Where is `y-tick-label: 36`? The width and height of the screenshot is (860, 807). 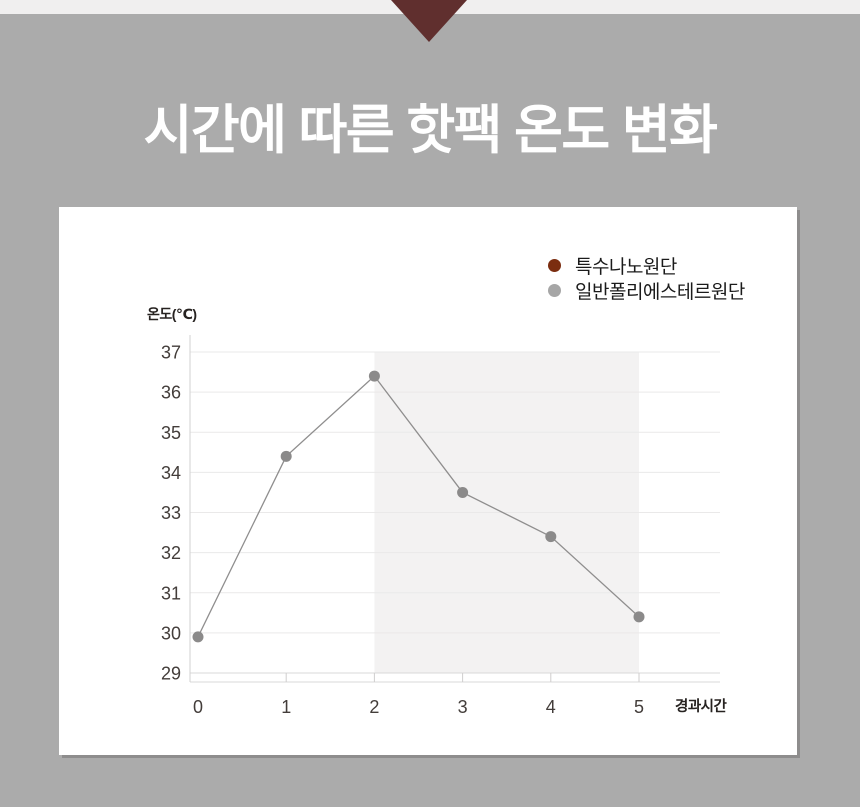 y-tick-label: 36 is located at coordinates (171, 393).